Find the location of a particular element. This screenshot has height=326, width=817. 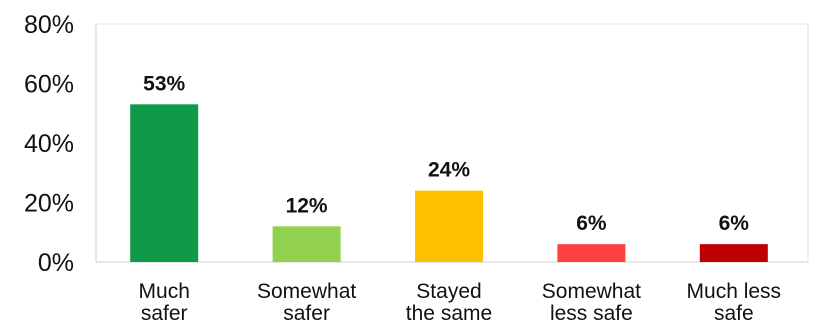

y-axis-ticks: 0% 20% 40% 60% 80% is located at coordinates (49, 144).